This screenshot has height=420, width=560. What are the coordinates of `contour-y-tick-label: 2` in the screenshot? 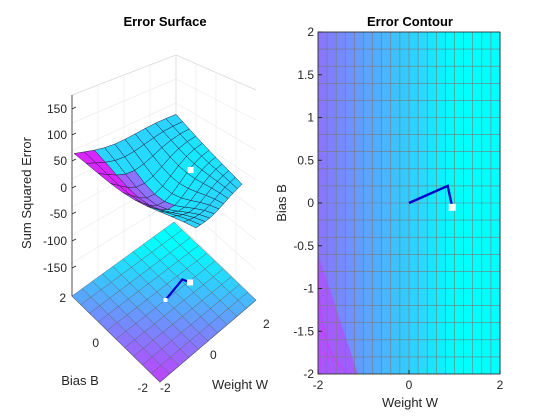 It's located at (310, 32).